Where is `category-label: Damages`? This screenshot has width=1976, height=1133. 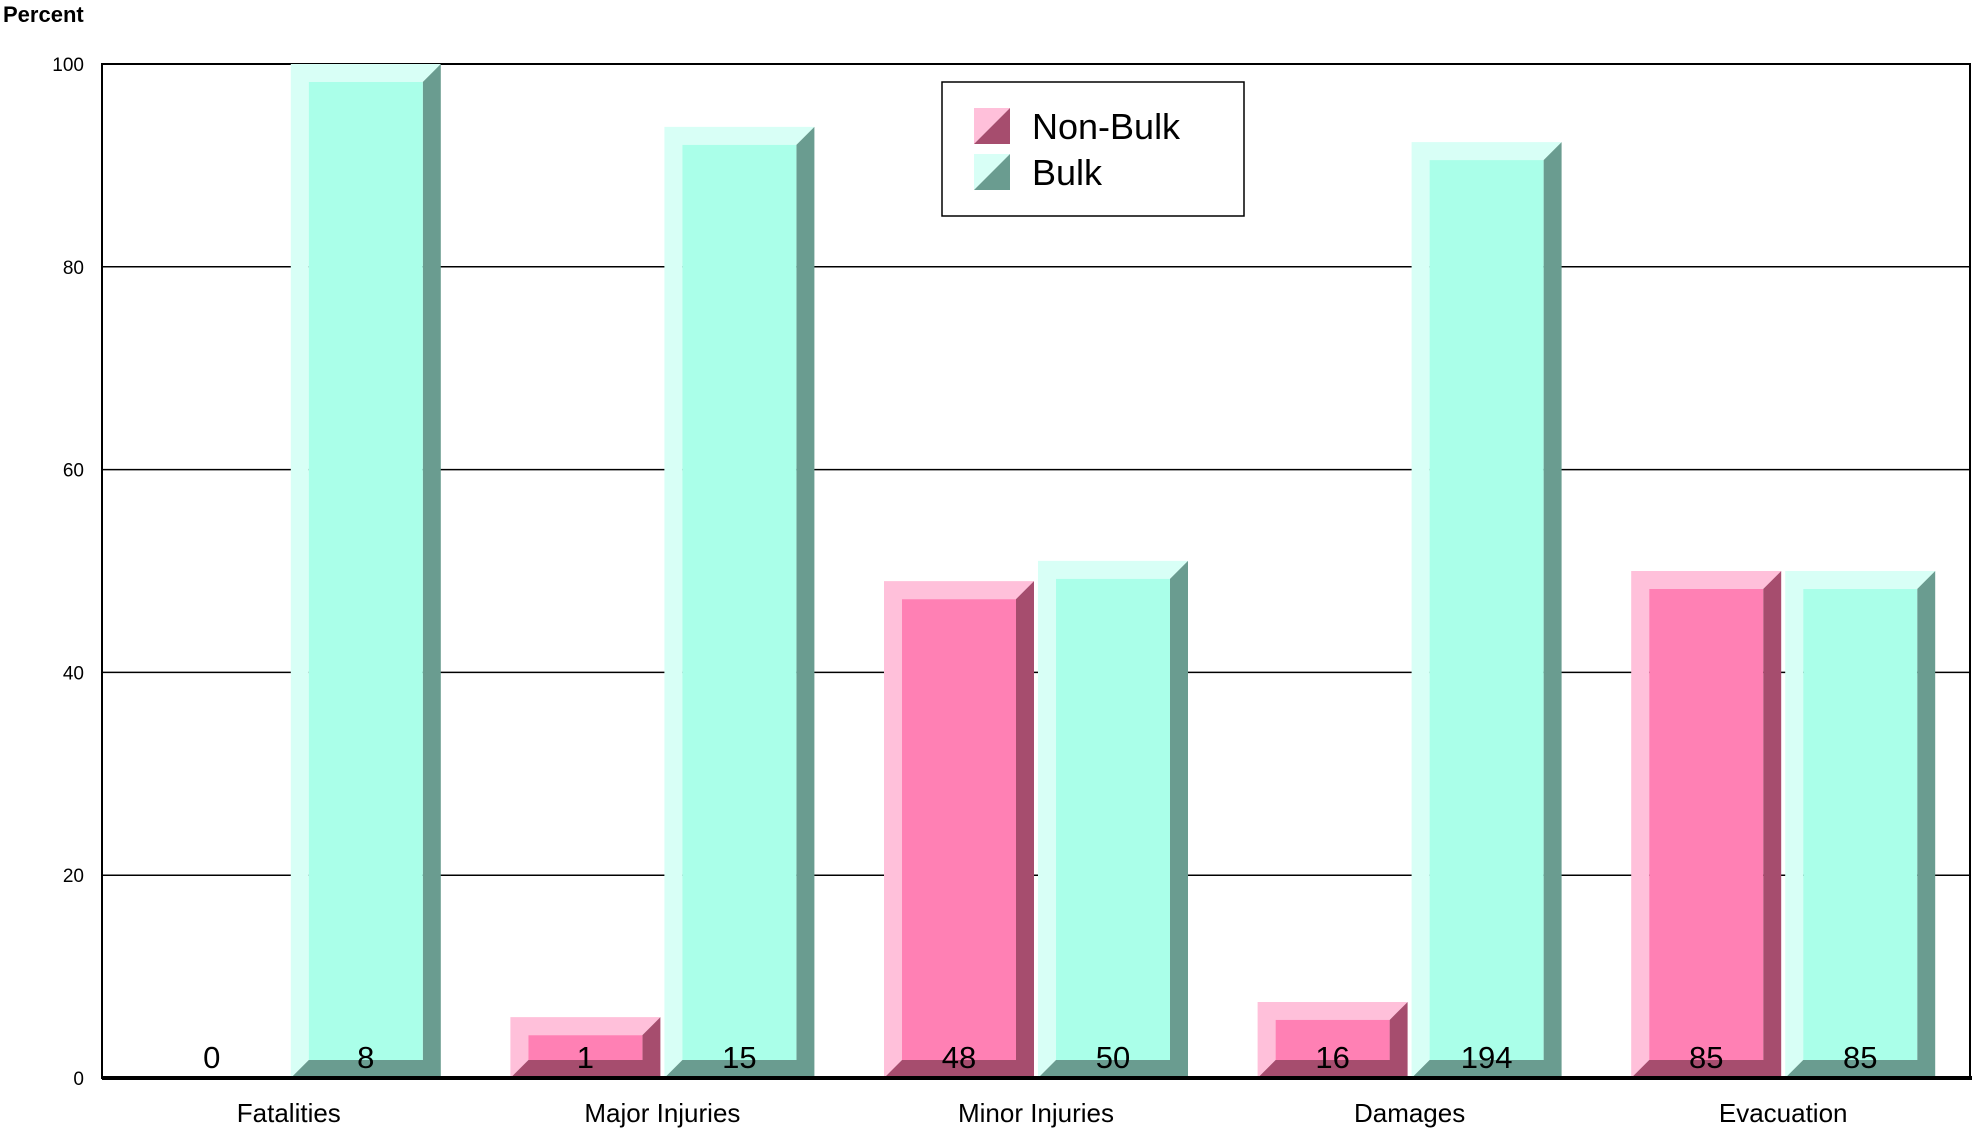 category-label: Damages is located at coordinates (1409, 1113).